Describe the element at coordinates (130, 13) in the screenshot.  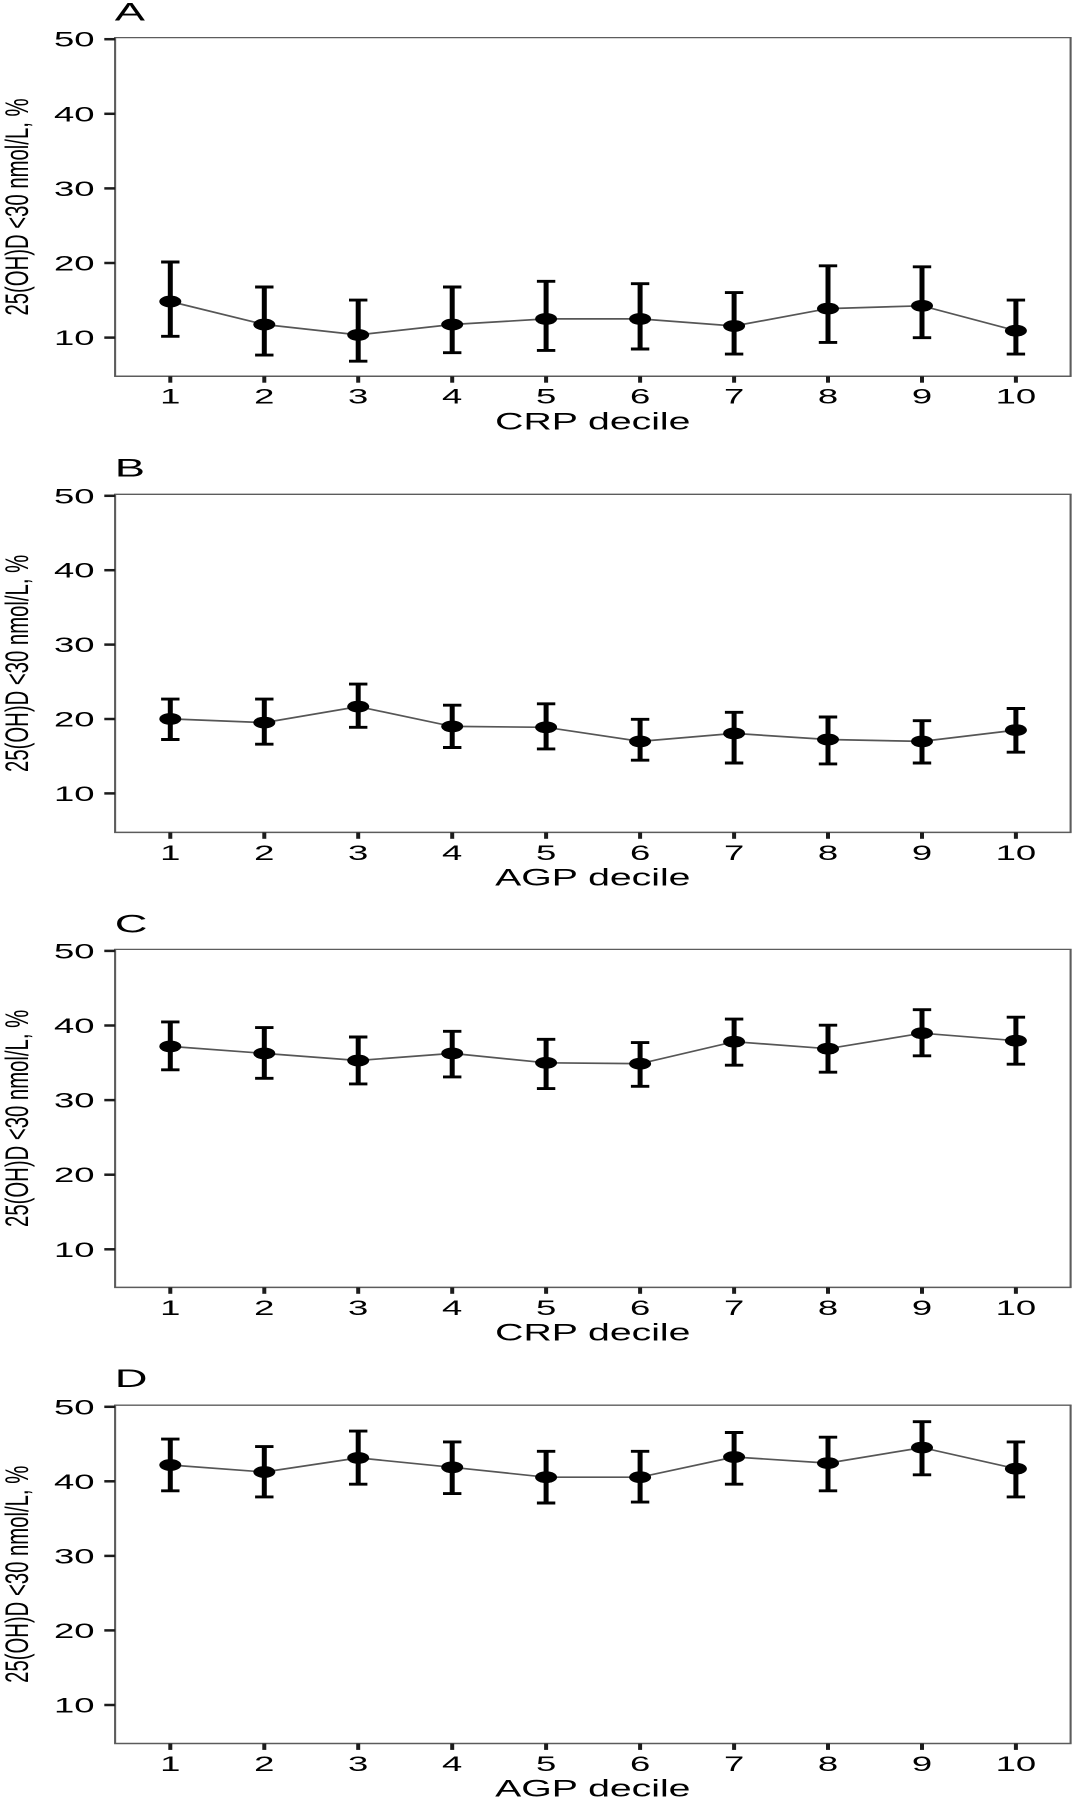
I see `svg-text: A` at that location.